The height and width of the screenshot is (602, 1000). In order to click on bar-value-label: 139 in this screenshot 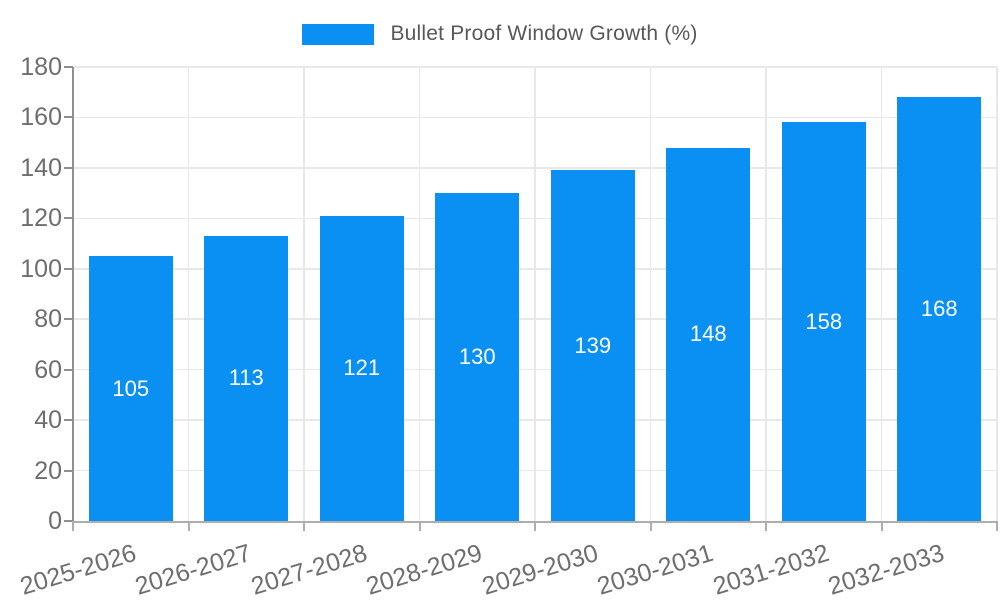, I will do `click(593, 345)`.